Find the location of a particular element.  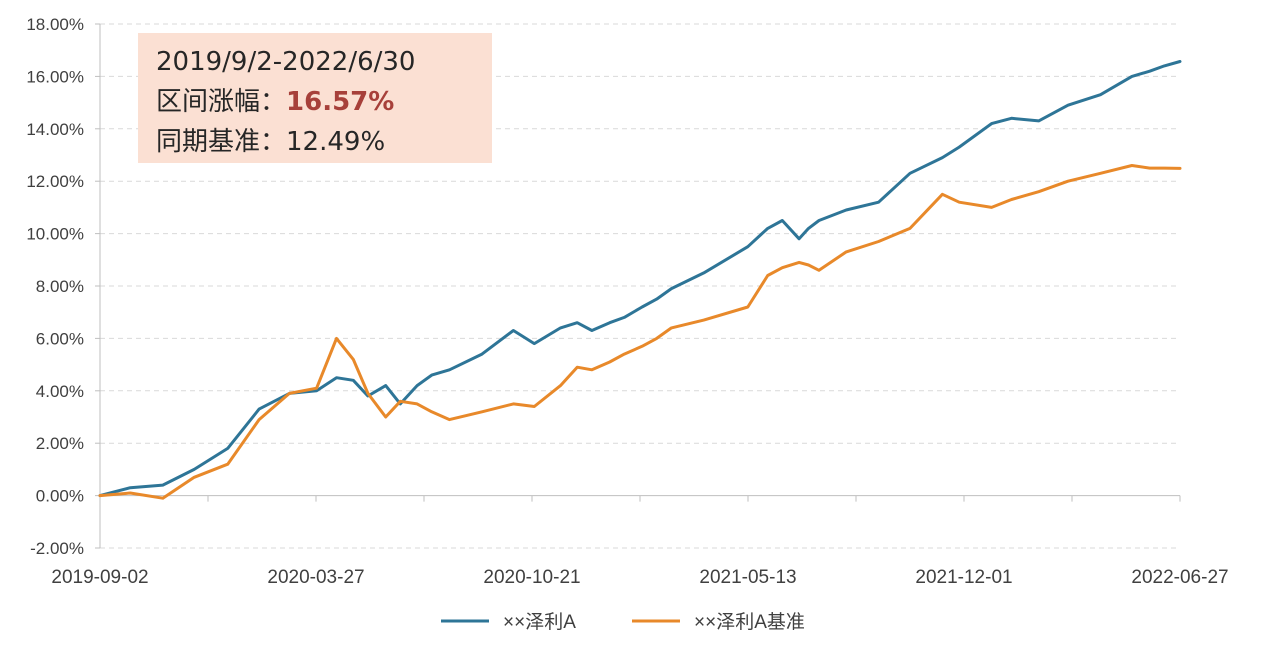

x-tick-label: 2022-06-27 is located at coordinates (1179, 577).